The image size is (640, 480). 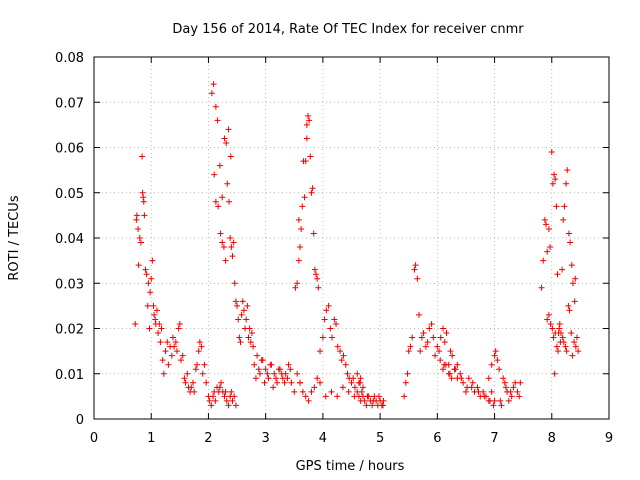 What do you see at coordinates (69, 330) in the screenshot?
I see `y-tick-label: 0.02` at bounding box center [69, 330].